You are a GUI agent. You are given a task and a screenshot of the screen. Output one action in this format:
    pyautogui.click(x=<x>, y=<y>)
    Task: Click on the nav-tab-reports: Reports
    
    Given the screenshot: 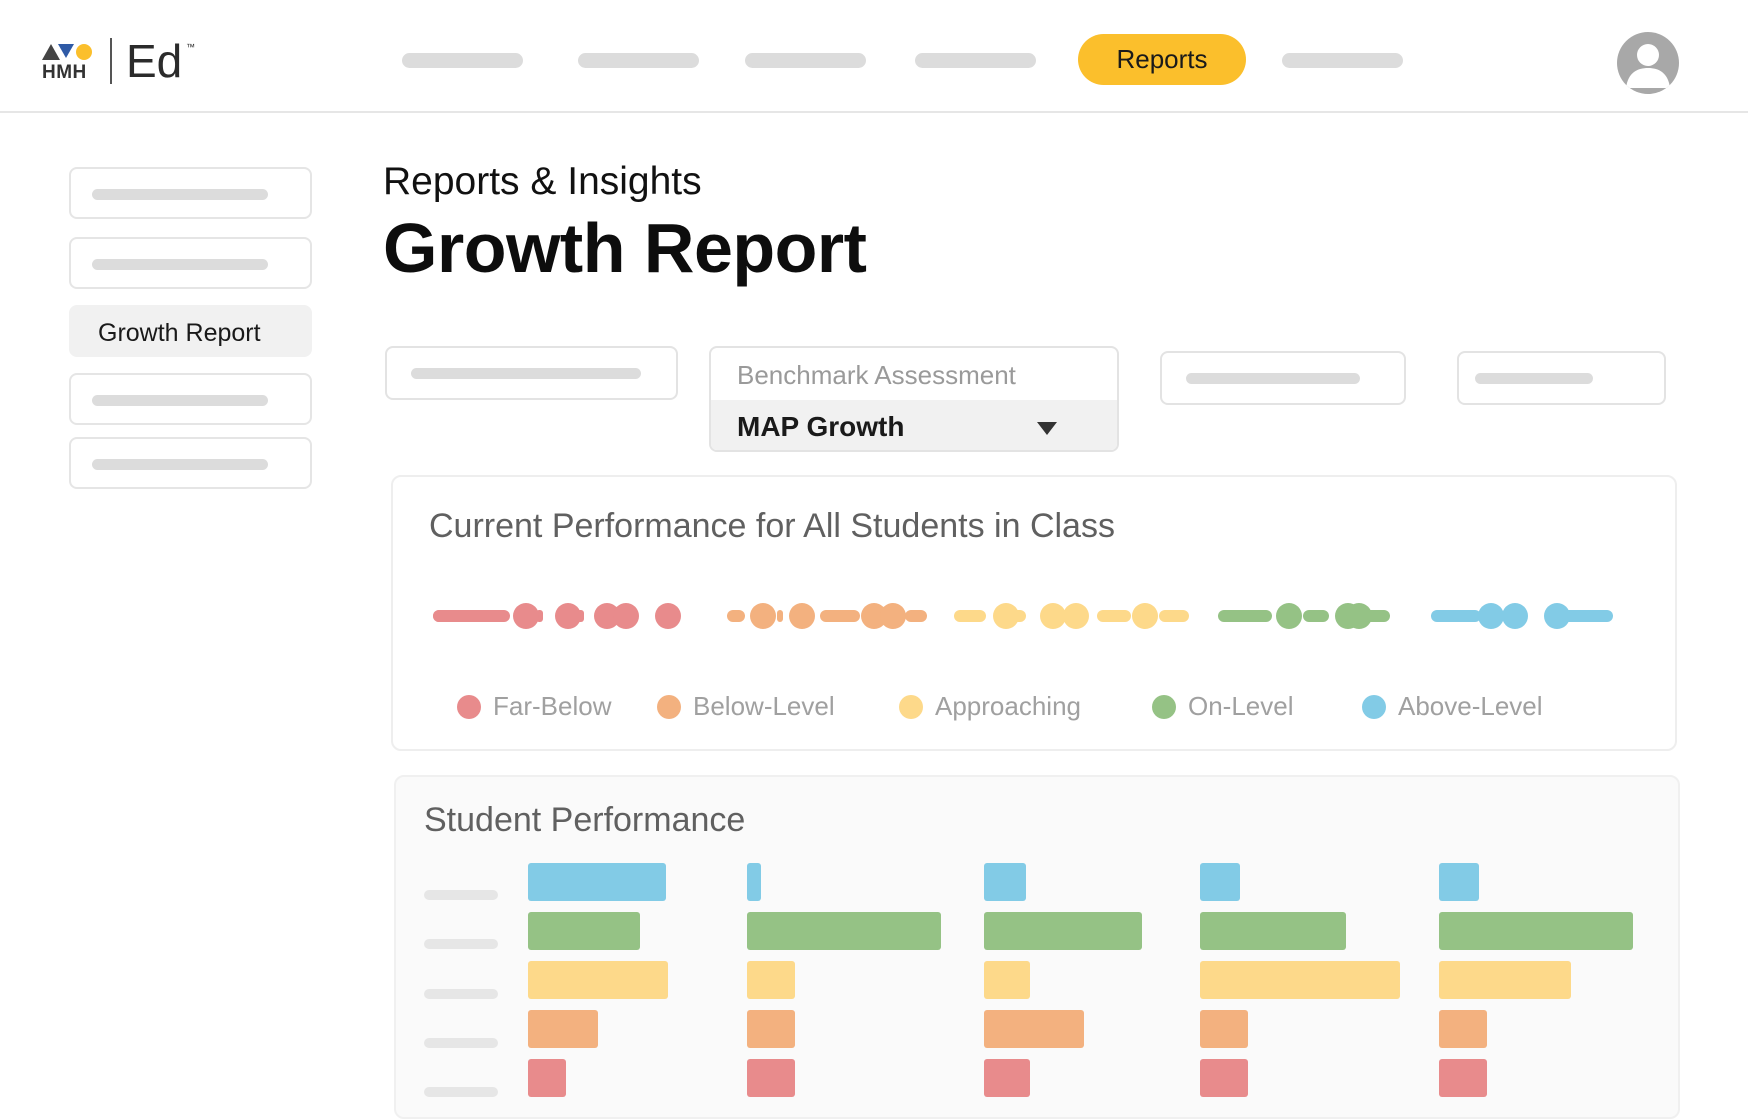 What is the action you would take?
    pyautogui.click(x=1162, y=59)
    